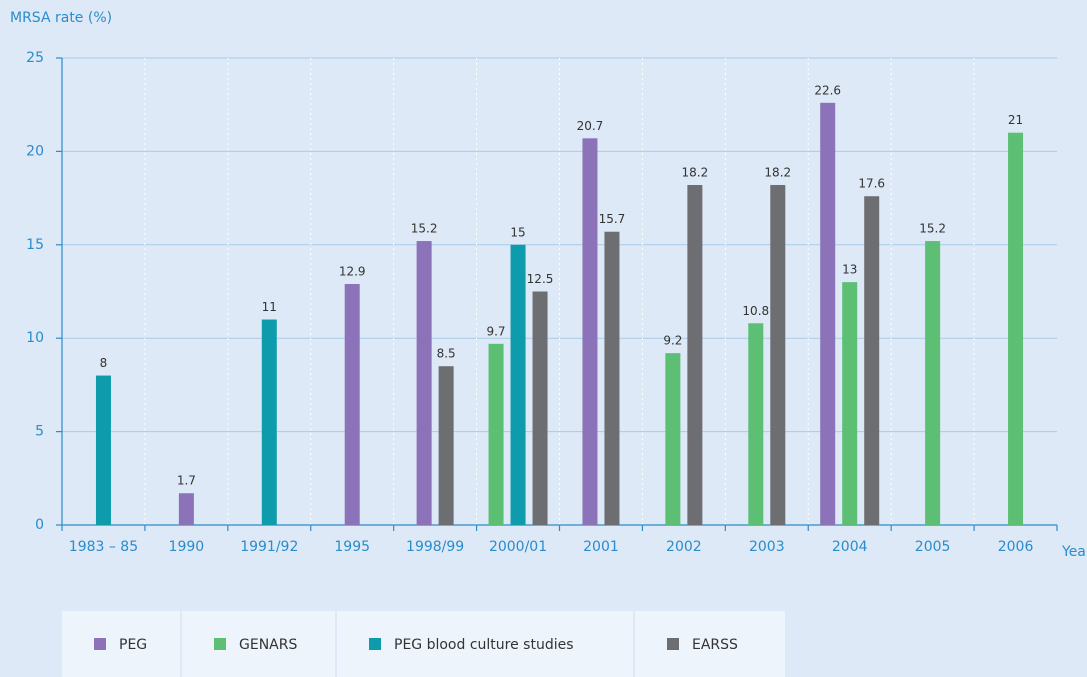 The image size is (1087, 677). Describe the element at coordinates (672, 341) in the screenshot. I see `data-label: 9.2` at that location.